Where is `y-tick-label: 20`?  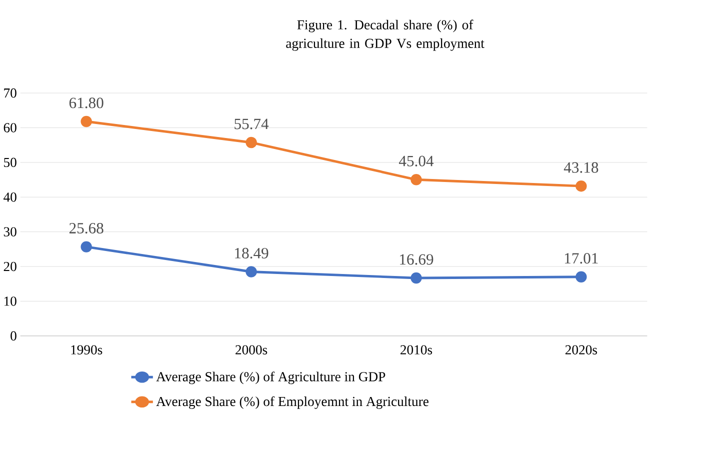
y-tick-label: 20 is located at coordinates (10, 266).